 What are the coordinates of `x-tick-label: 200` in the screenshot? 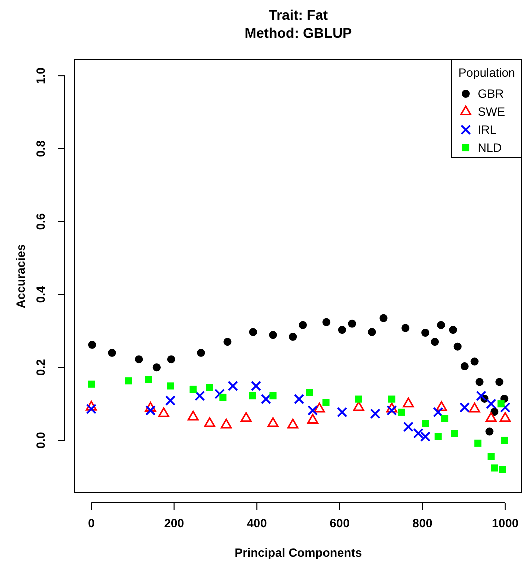 It's located at (174, 523).